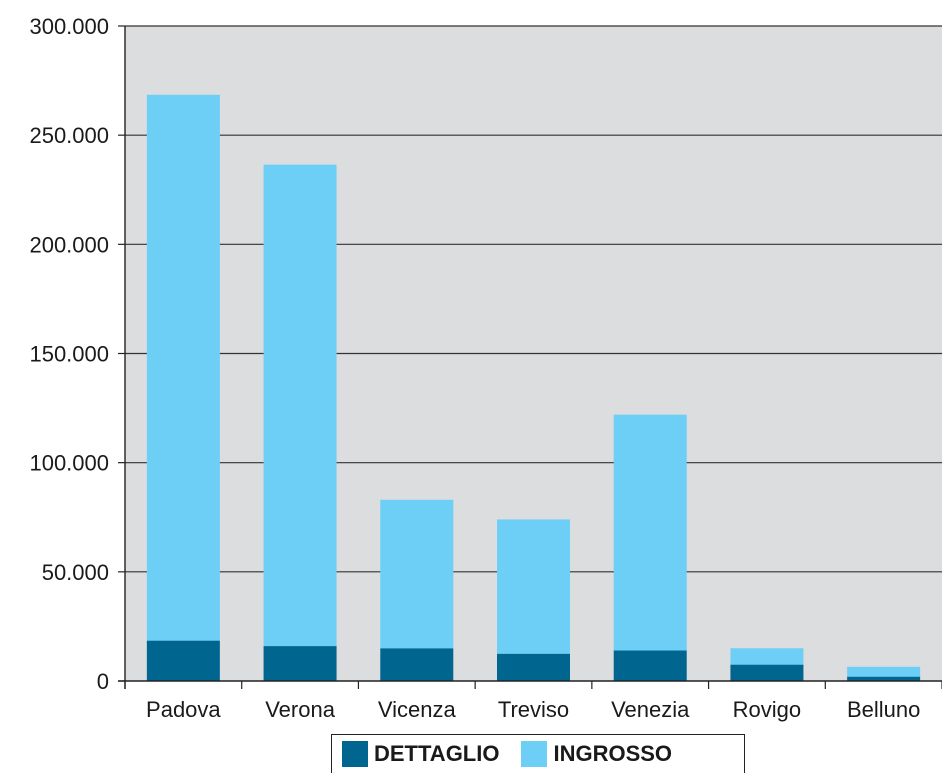  Describe the element at coordinates (69, 135) in the screenshot. I see `y-tick-label: 250.000` at that location.